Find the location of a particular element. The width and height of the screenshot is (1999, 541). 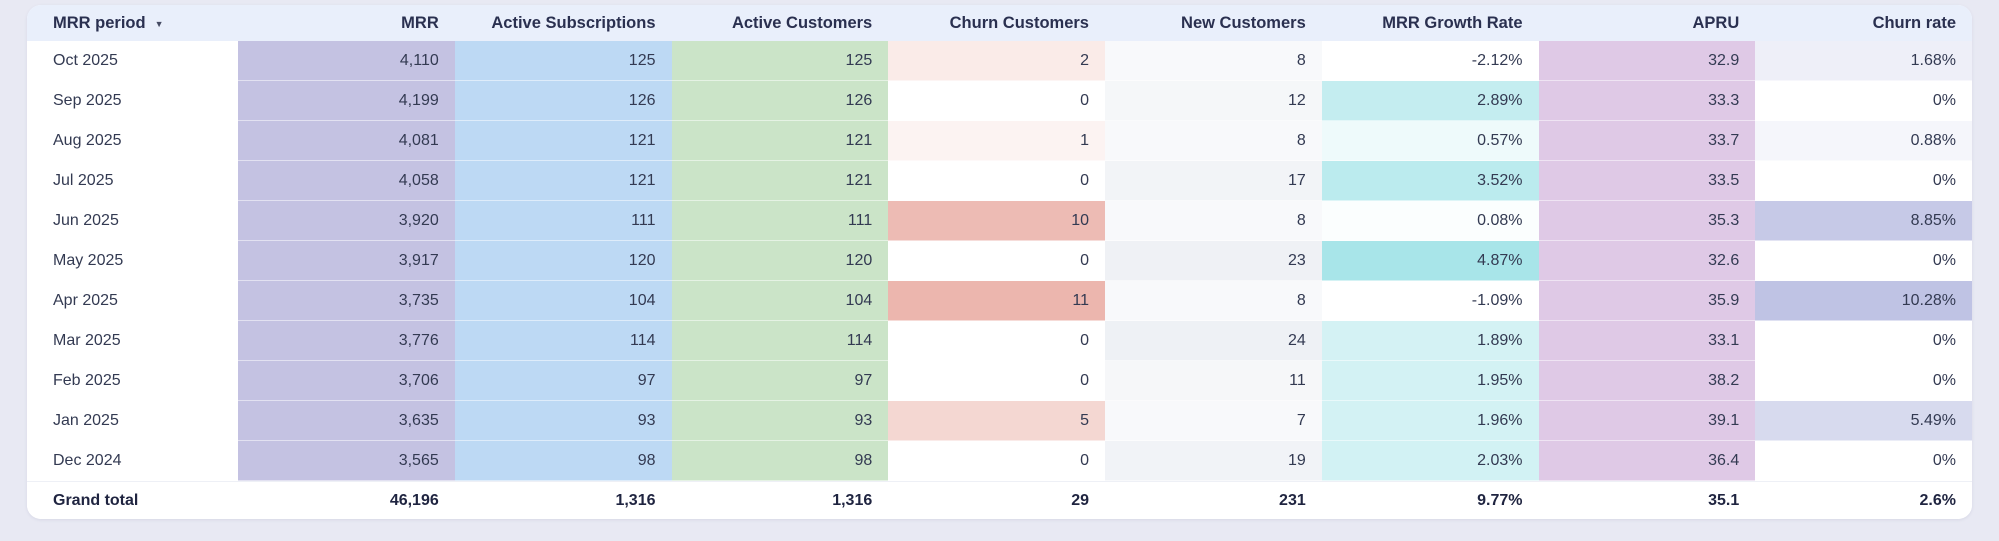

cell-growth: 0.57% is located at coordinates (1430, 141).